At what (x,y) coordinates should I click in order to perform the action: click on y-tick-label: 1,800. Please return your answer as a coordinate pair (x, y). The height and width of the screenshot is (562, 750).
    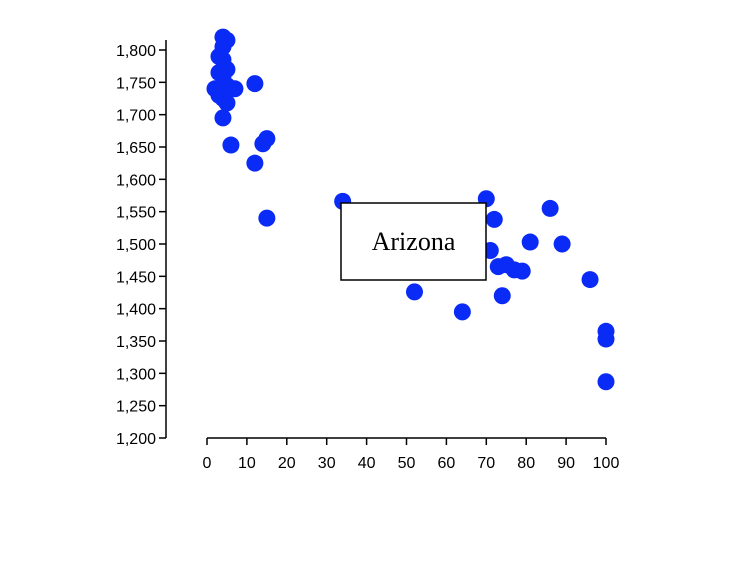
    Looking at the image, I should click on (136, 51).